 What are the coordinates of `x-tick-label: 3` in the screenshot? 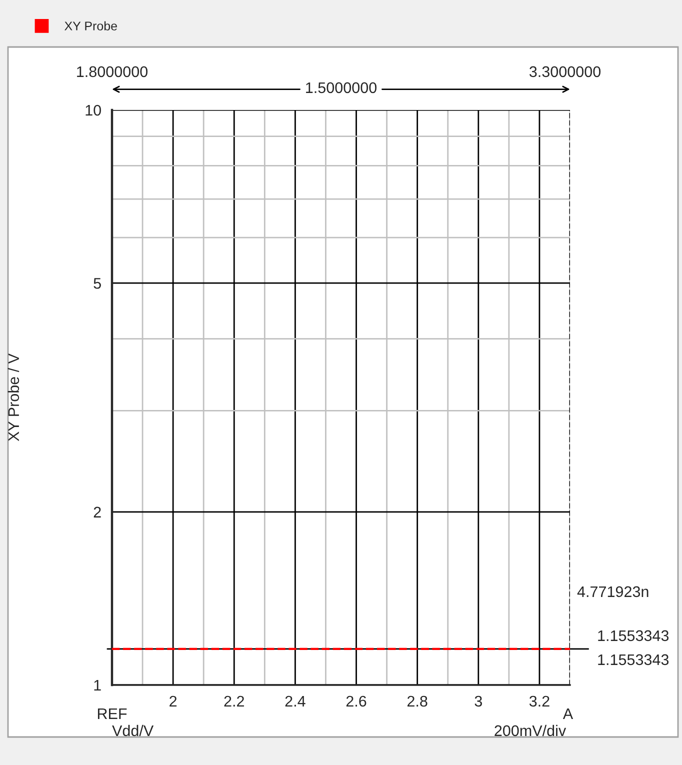 It's located at (478, 701).